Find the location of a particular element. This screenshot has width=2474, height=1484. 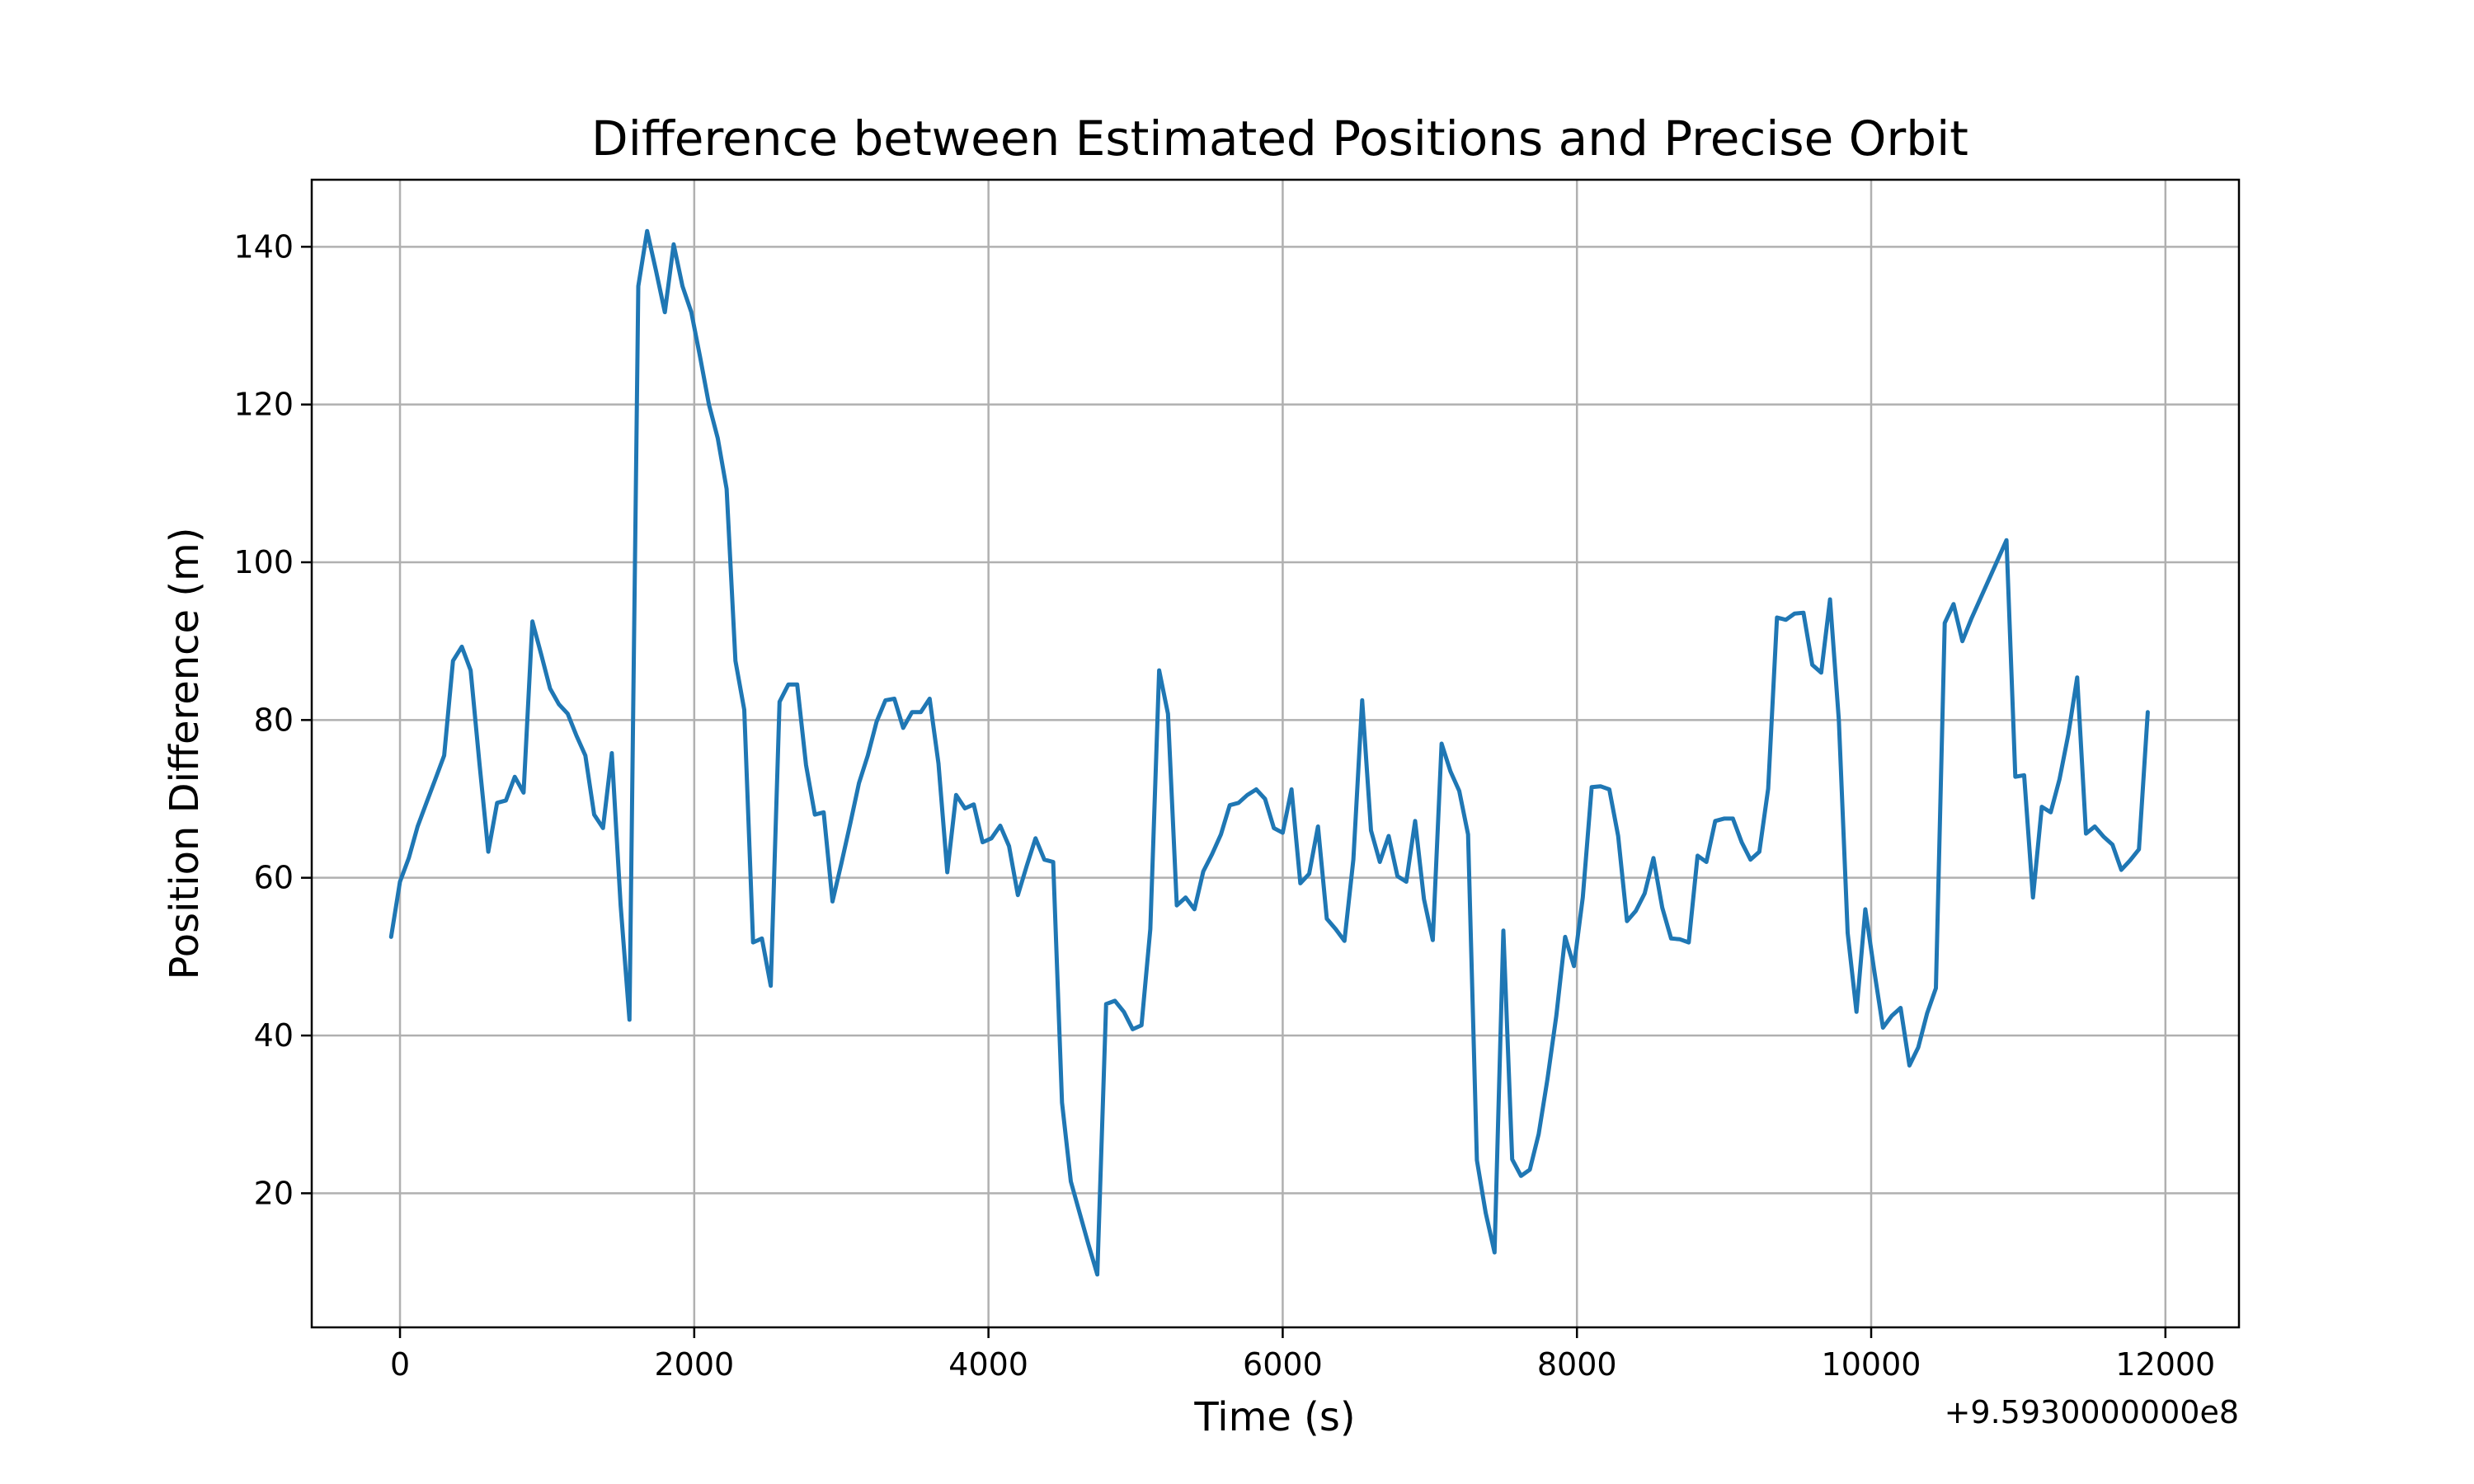

x-tick-label: 6000 is located at coordinates (1283, 1364).